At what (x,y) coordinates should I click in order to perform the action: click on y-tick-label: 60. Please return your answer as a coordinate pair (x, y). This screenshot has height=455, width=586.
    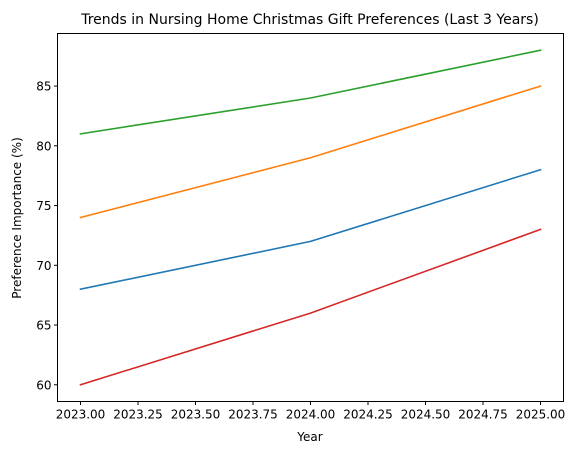
    Looking at the image, I should click on (43, 385).